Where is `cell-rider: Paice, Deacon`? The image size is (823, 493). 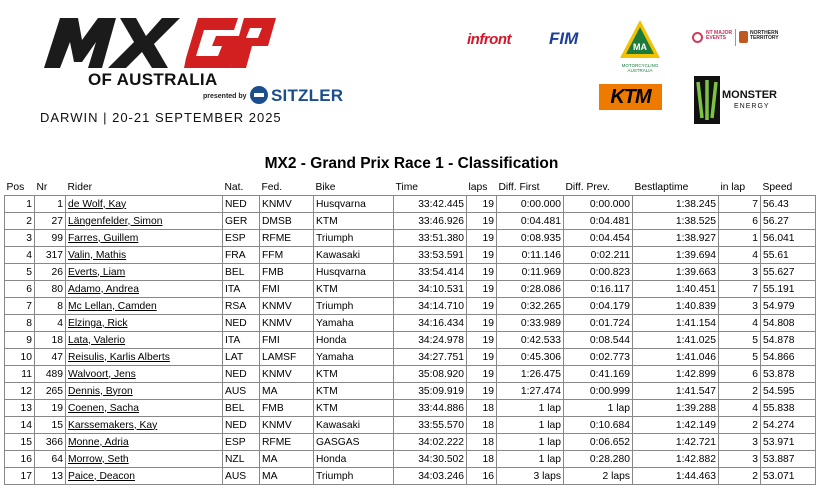
cell-rider: Paice, Deacon is located at coordinates (144, 476).